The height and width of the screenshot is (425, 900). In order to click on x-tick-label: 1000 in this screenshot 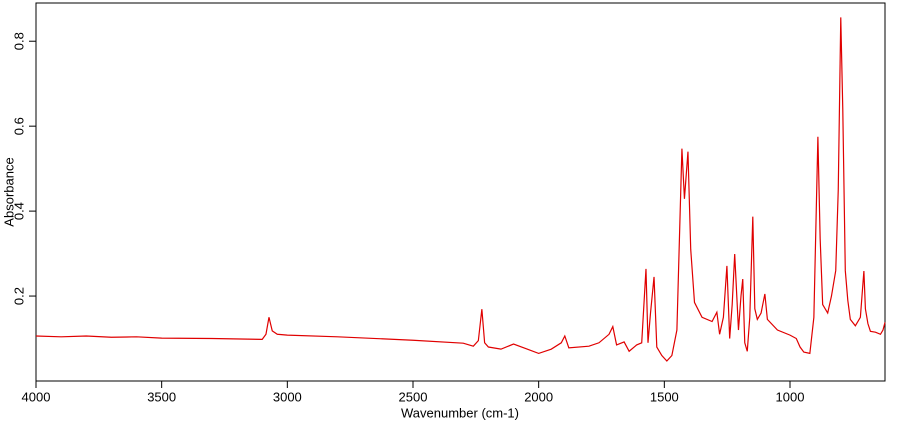, I will do `click(790, 396)`.